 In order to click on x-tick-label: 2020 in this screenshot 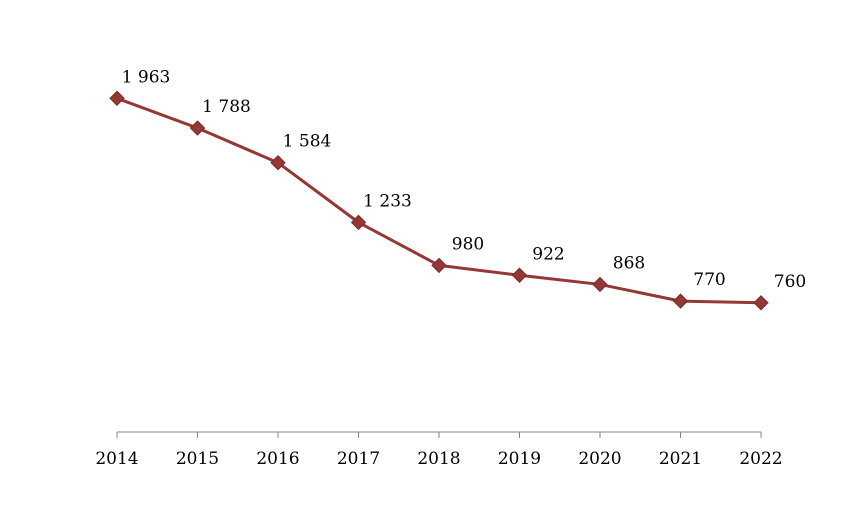, I will do `click(599, 459)`.